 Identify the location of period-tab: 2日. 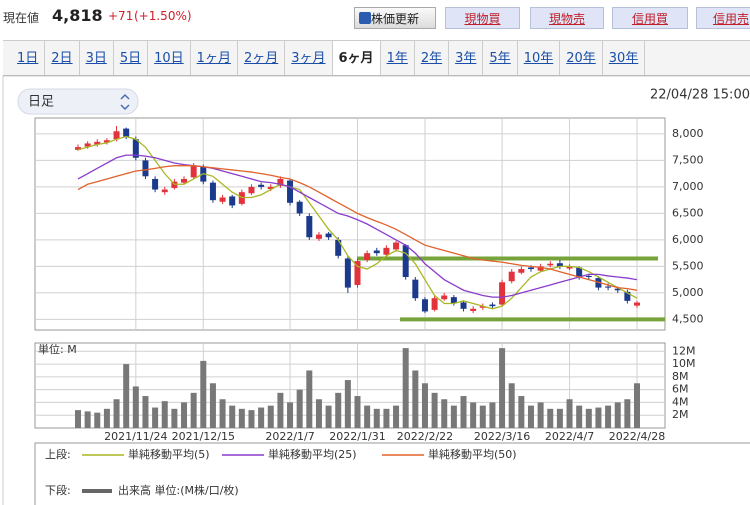
(62, 58).